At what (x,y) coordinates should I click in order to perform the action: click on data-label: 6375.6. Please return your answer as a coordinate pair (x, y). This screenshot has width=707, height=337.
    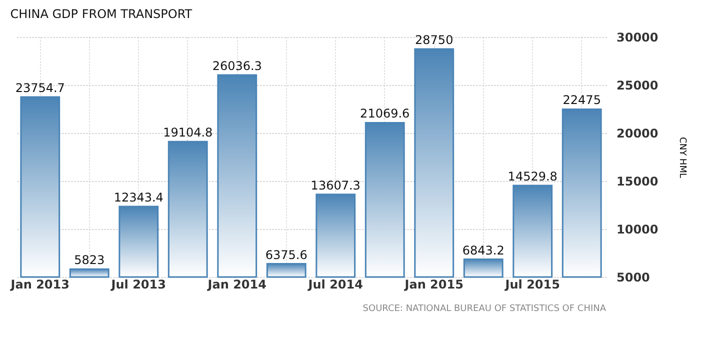
    Looking at the image, I should click on (286, 255).